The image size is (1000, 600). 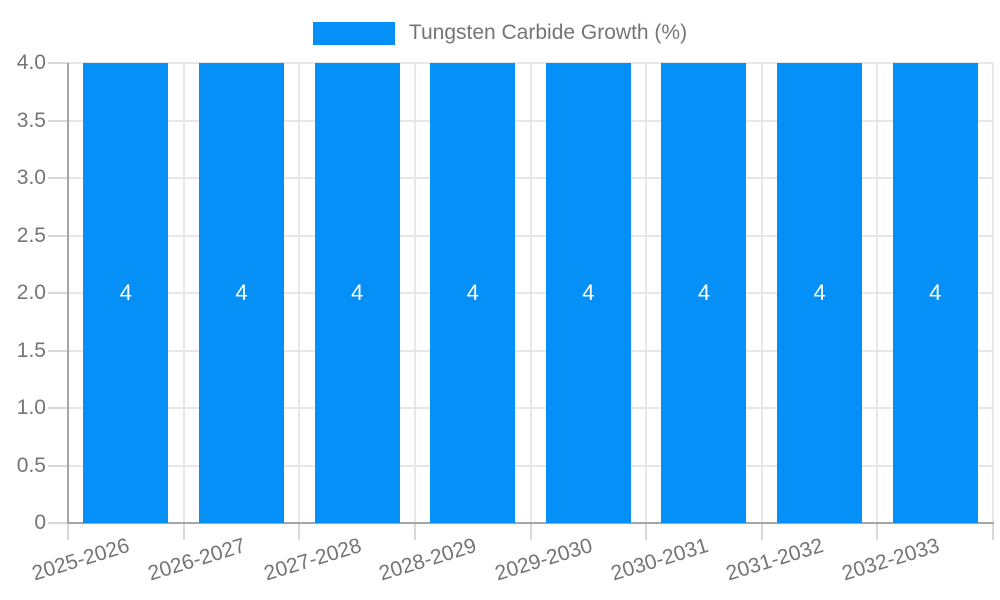 I want to click on x-tick-label: 2025-2026, so click(x=81, y=560).